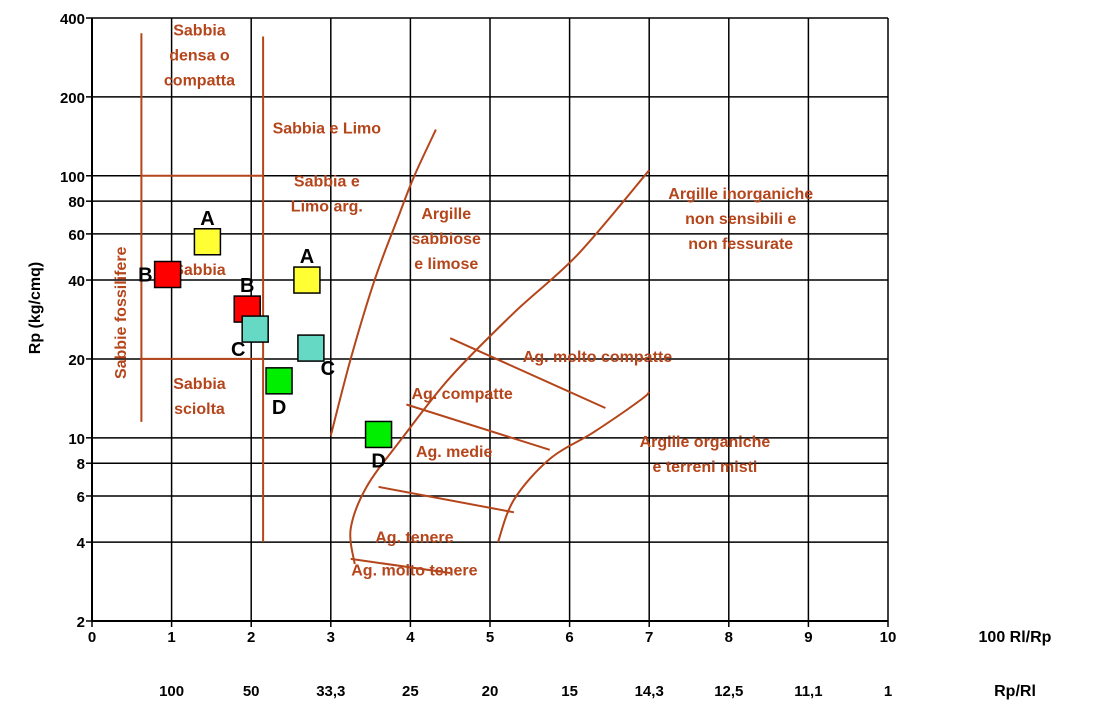  I want to click on region-label-line: Ag. molto compatte, so click(597, 357).